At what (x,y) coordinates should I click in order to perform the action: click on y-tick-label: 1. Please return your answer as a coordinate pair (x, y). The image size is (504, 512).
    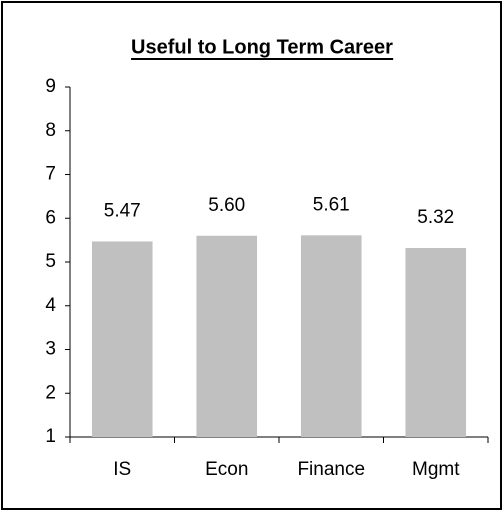
    Looking at the image, I should click on (50, 436).